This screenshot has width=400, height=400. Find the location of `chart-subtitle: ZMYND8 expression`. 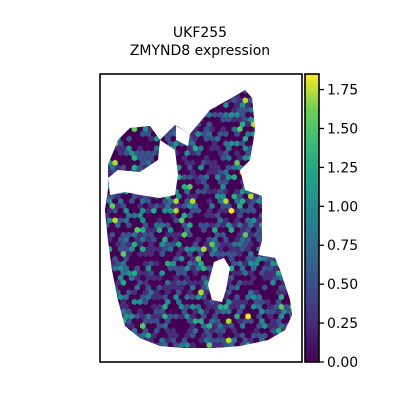

chart-subtitle: ZMYND8 expression is located at coordinates (200, 51).